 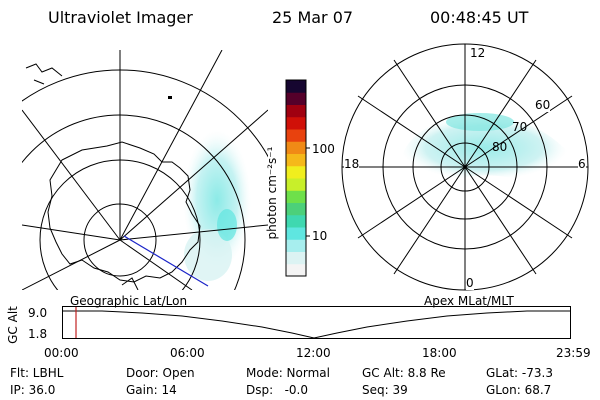 I want to click on mlt-label-6: 6, so click(x=582, y=164).